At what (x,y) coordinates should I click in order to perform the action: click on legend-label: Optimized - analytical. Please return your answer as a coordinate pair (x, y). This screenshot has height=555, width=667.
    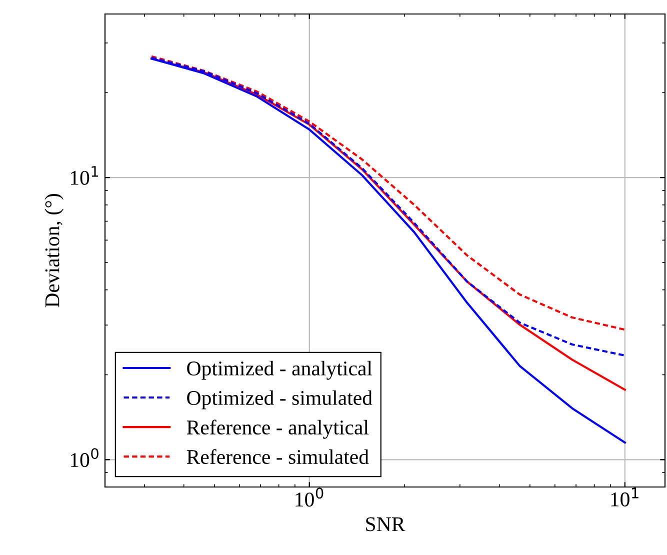
    Looking at the image, I should click on (279, 370).